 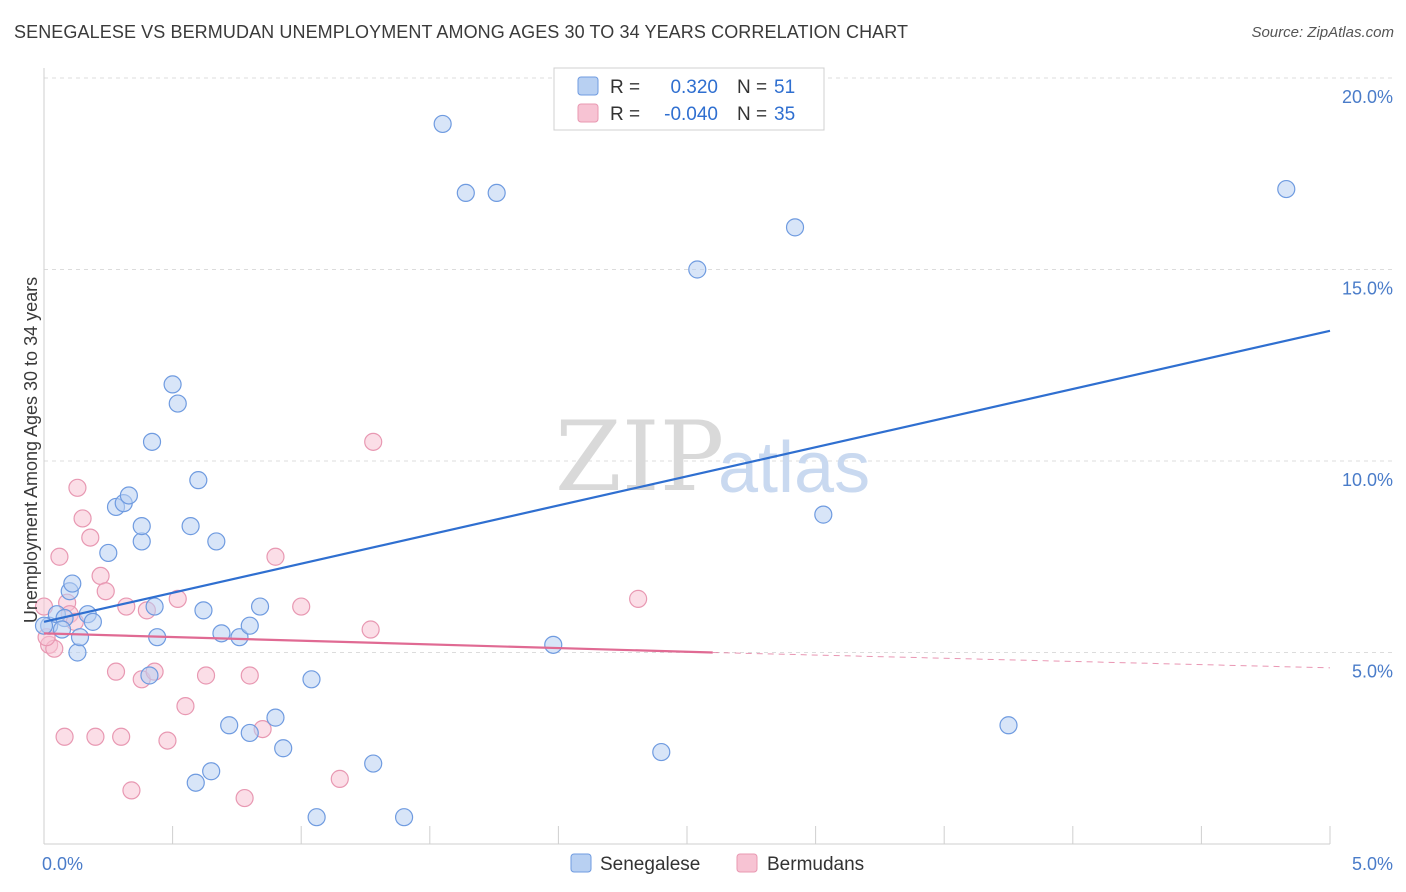 What do you see at coordinates (691, 114) in the screenshot?
I see `legend-r-value-2: -0.040` at bounding box center [691, 114].